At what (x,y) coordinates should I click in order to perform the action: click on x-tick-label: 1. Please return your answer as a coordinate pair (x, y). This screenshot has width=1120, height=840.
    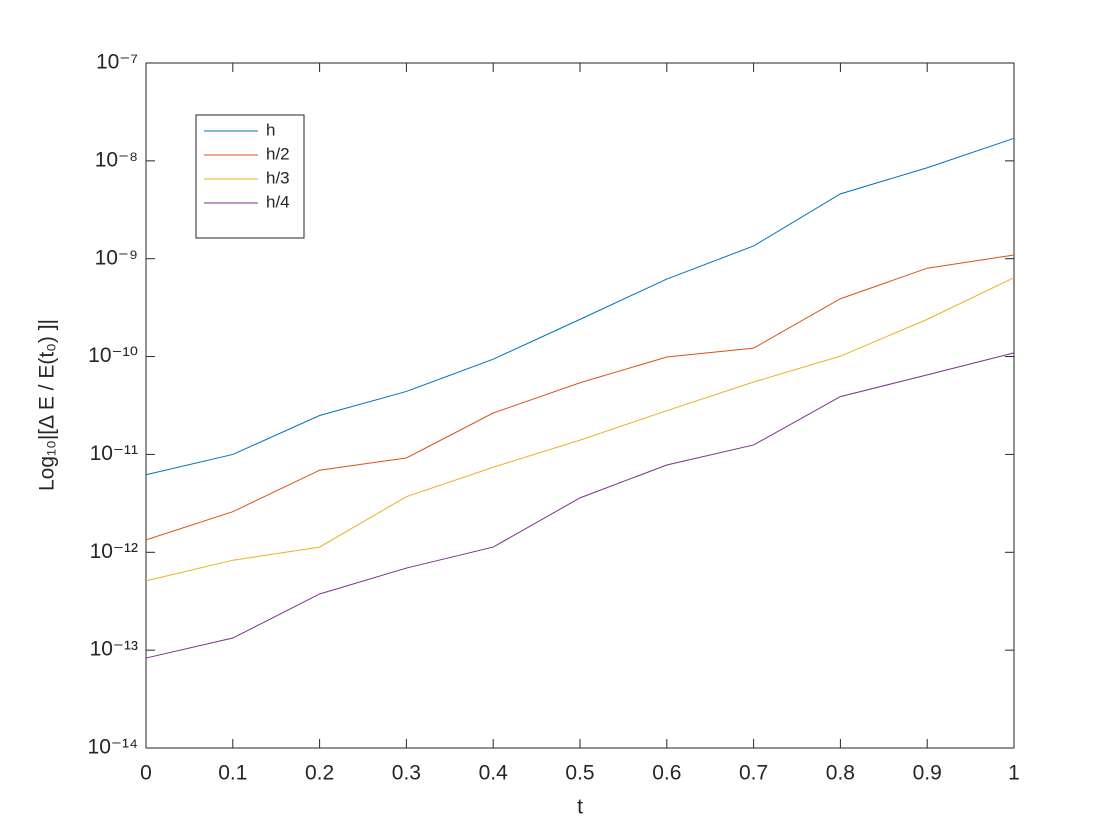
    Looking at the image, I should click on (1014, 773).